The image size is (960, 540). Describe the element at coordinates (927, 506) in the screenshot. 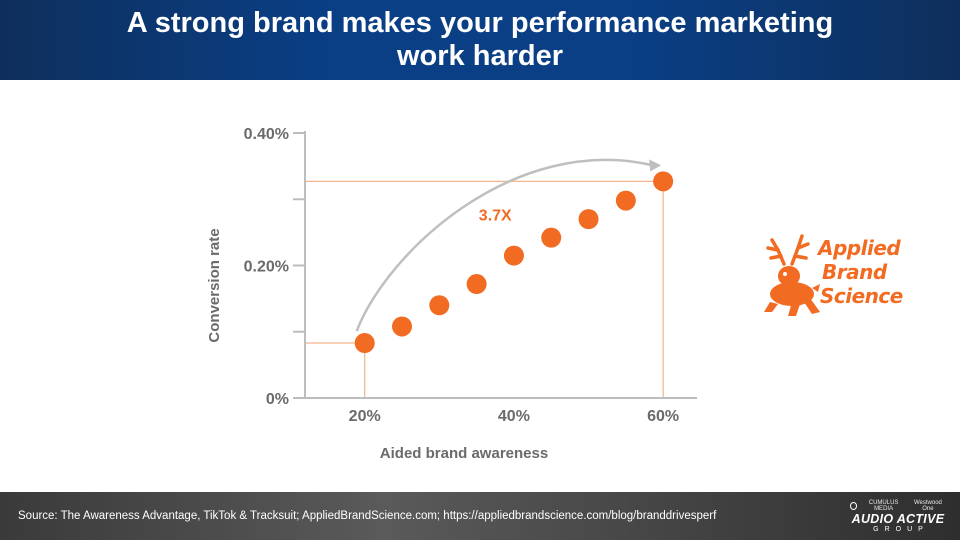

I see `brand-top-right: Westwood One` at that location.